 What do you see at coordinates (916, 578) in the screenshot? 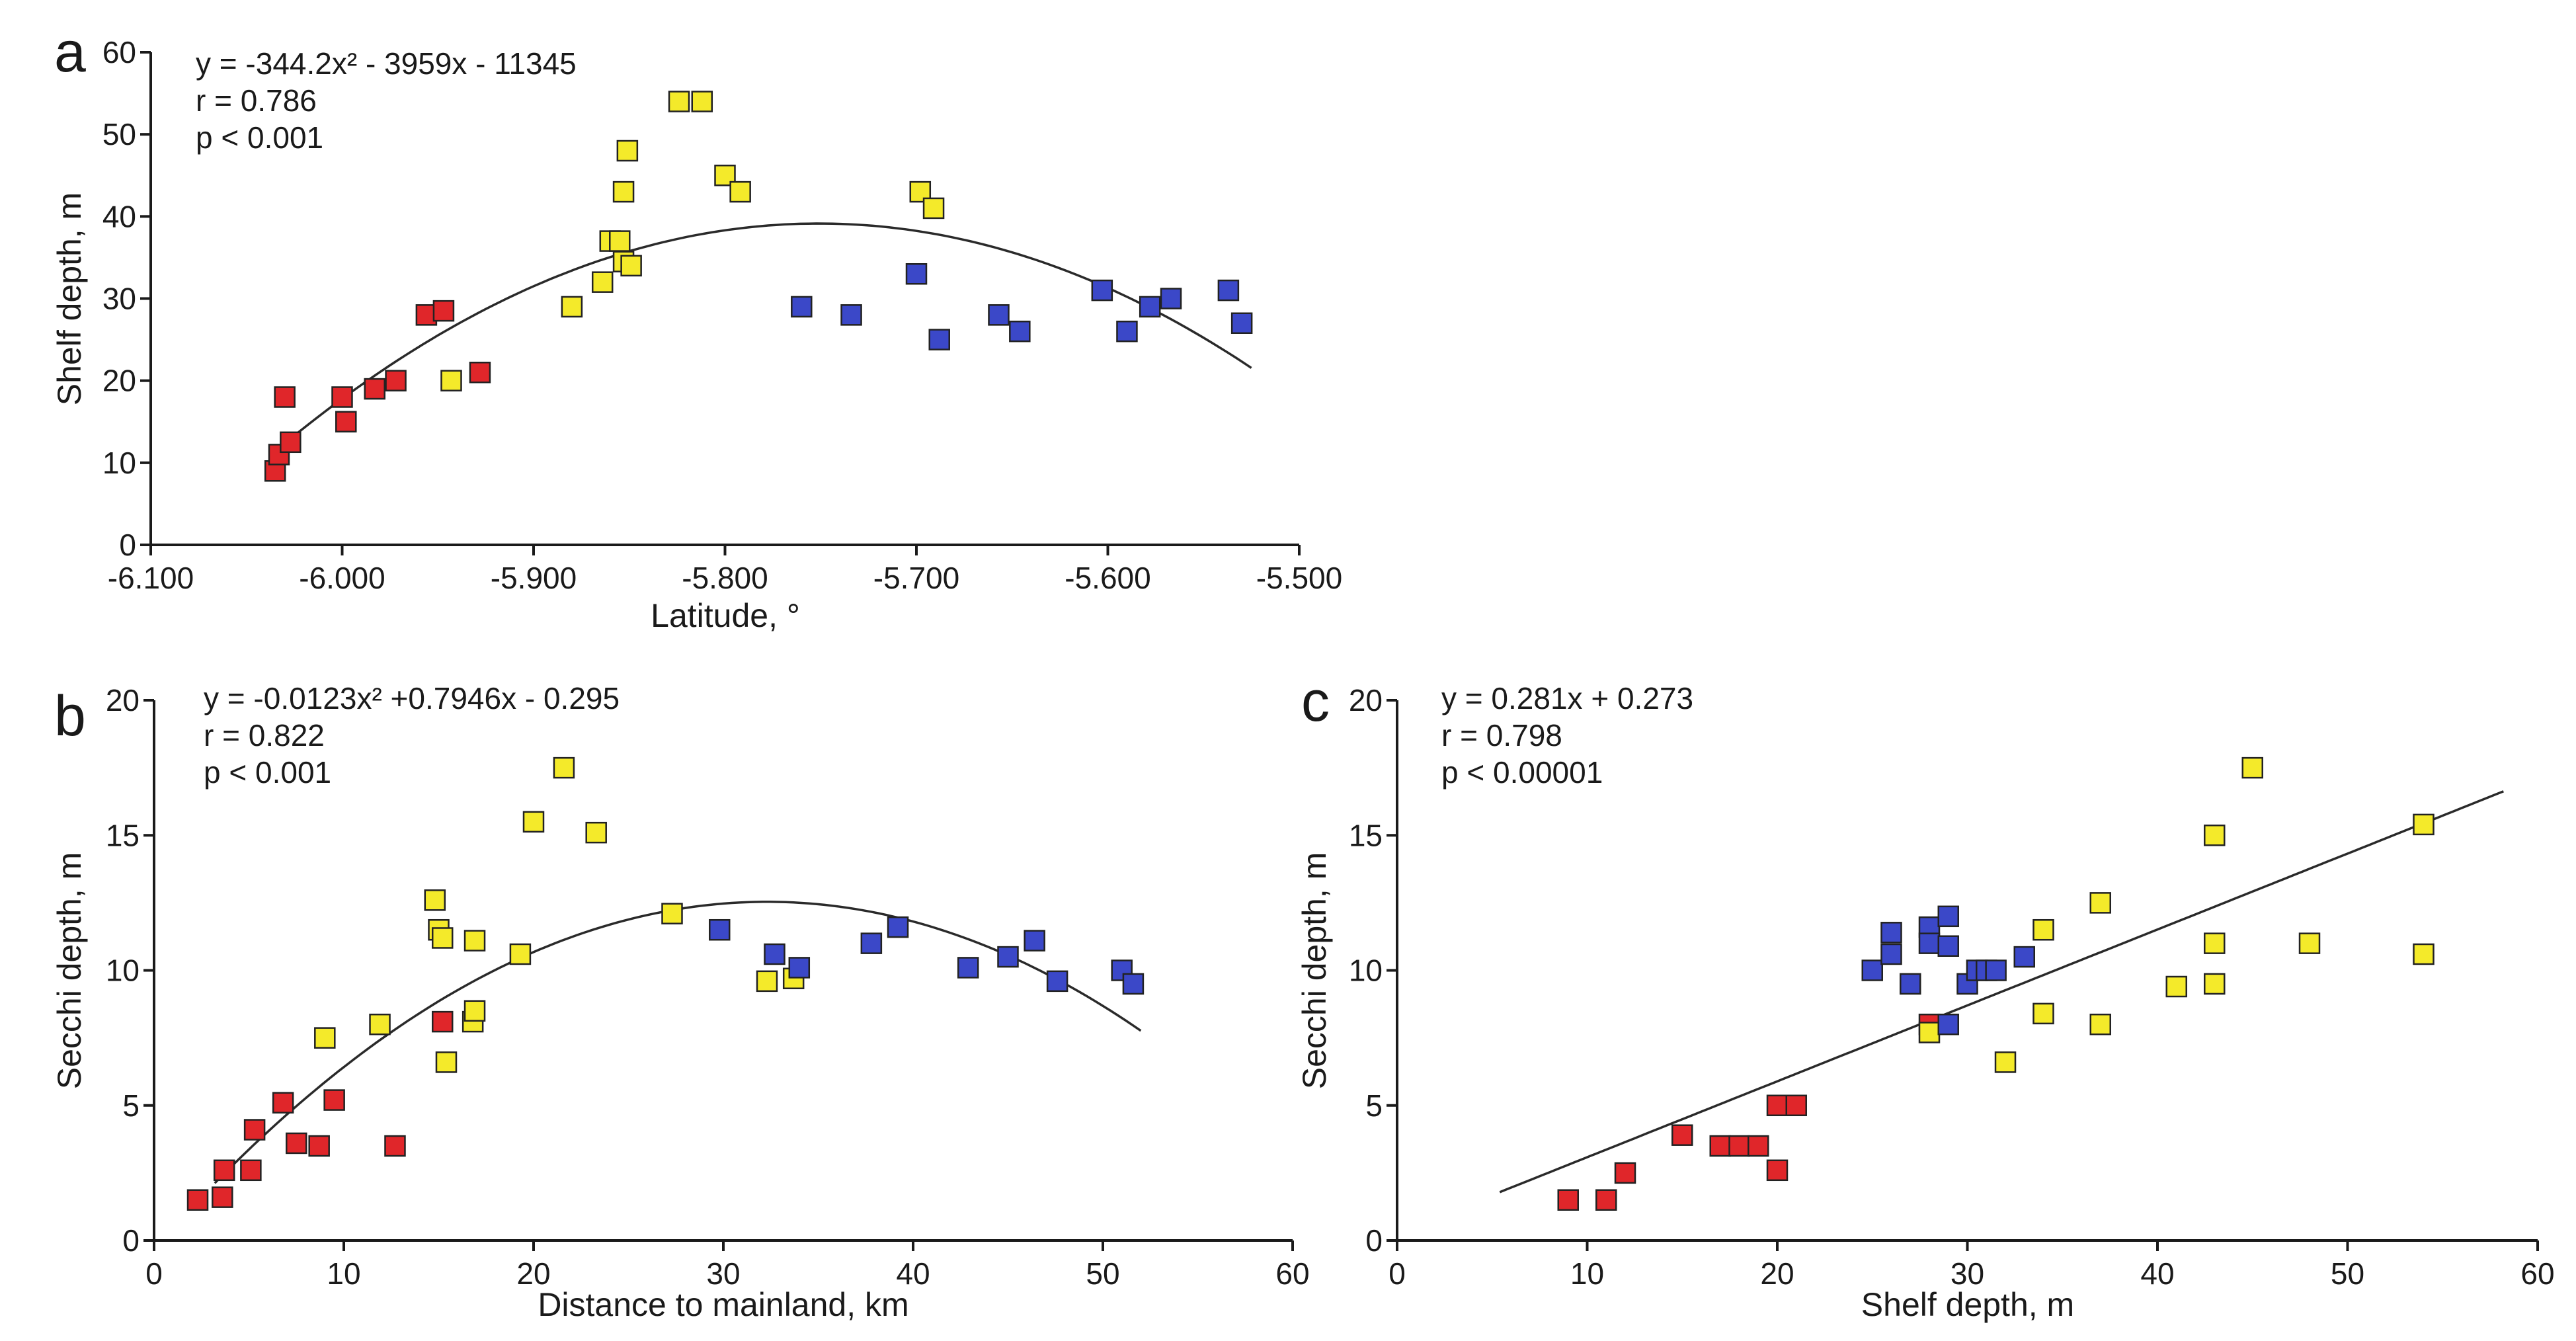
I see `x-tick-label: -5.700` at bounding box center [916, 578].